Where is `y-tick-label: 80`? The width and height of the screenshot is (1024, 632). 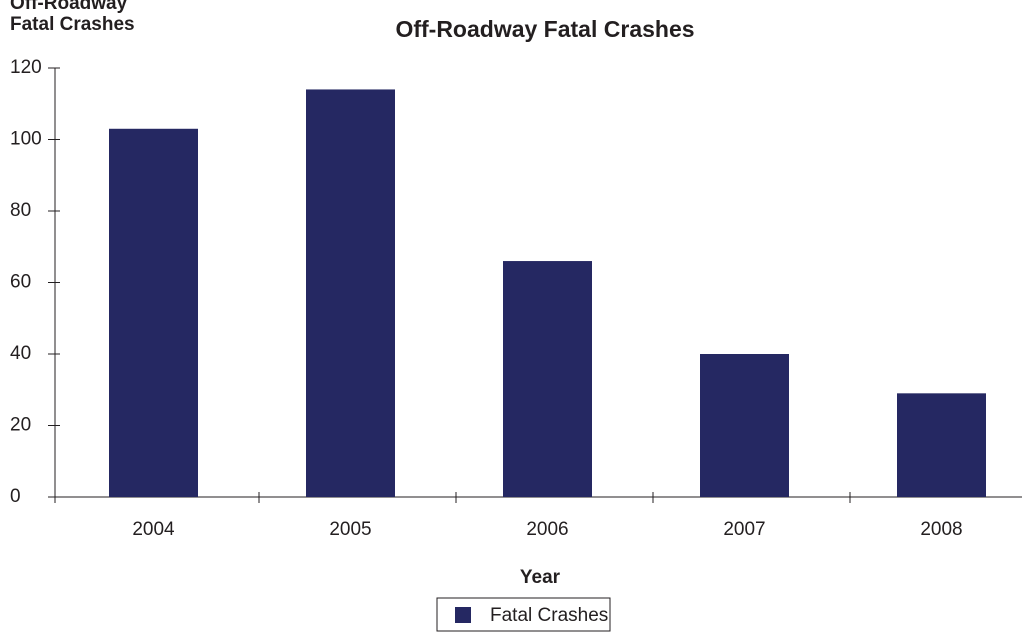 y-tick-label: 80 is located at coordinates (20, 210).